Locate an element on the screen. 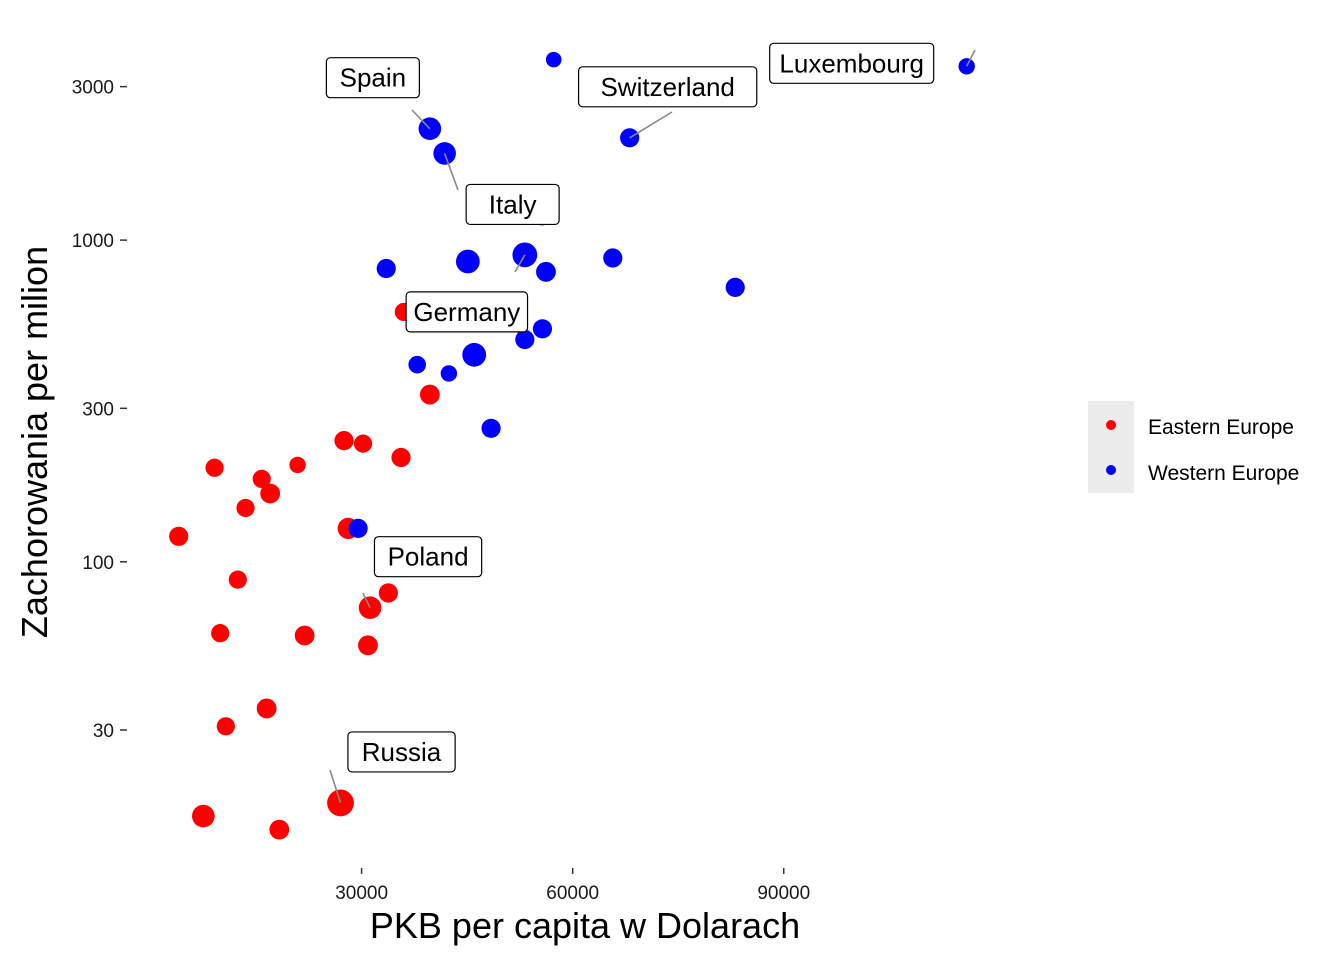  callout-label: Luxembourg is located at coordinates (851, 63).